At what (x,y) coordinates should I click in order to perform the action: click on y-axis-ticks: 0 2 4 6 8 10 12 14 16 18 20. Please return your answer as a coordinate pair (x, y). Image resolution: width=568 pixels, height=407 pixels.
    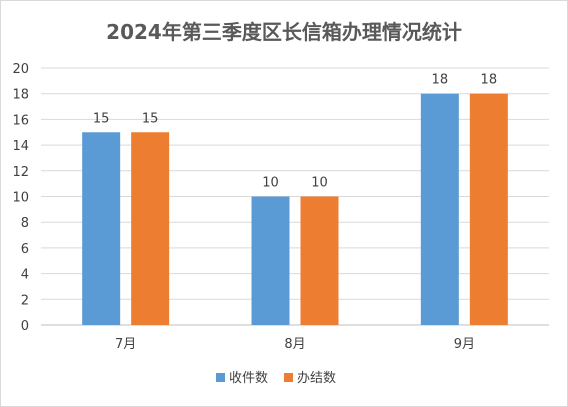
    Looking at the image, I should click on (20, 198).